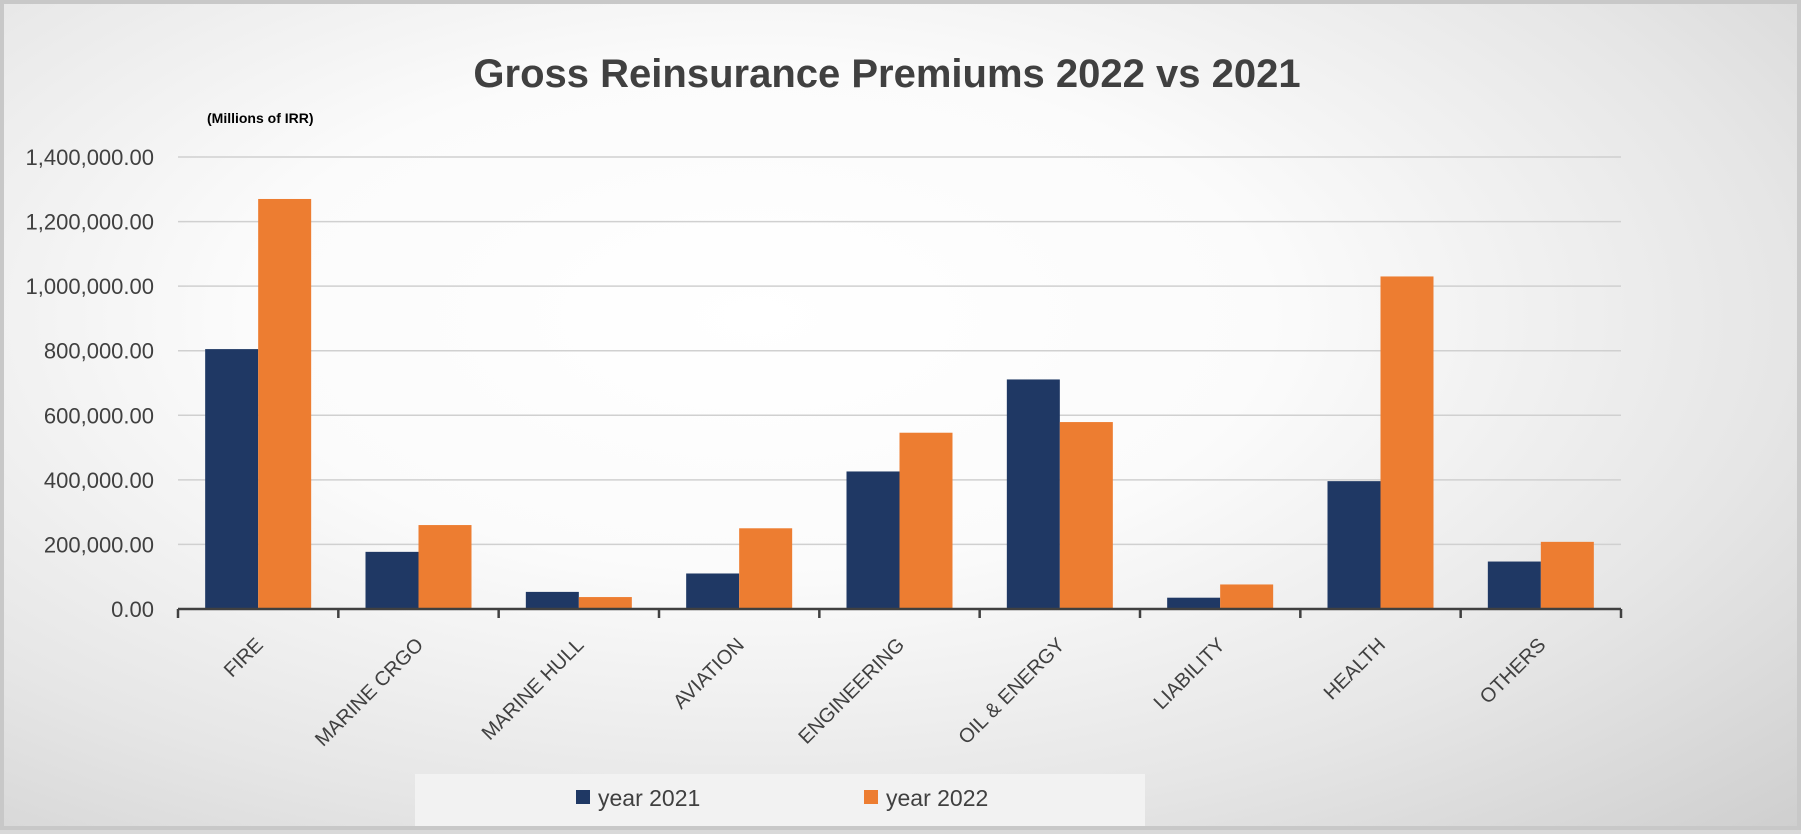  I want to click on unit-label: (Millions of IRR), so click(260, 118).